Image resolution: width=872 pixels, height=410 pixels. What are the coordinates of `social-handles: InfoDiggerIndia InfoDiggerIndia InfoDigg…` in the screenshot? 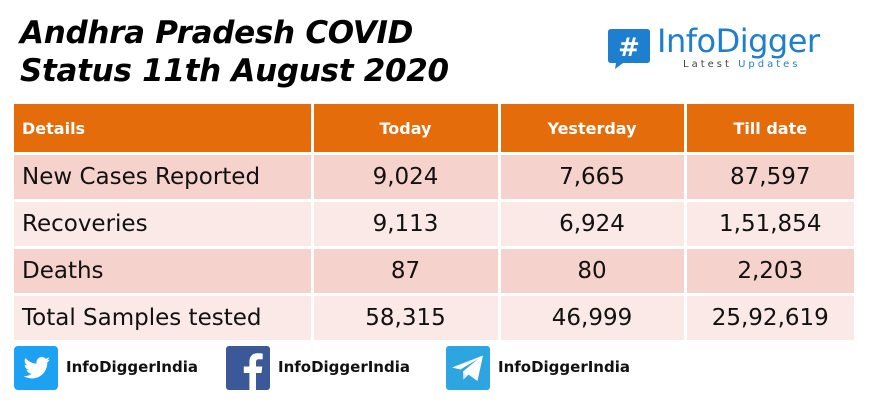 It's located at (434, 368).